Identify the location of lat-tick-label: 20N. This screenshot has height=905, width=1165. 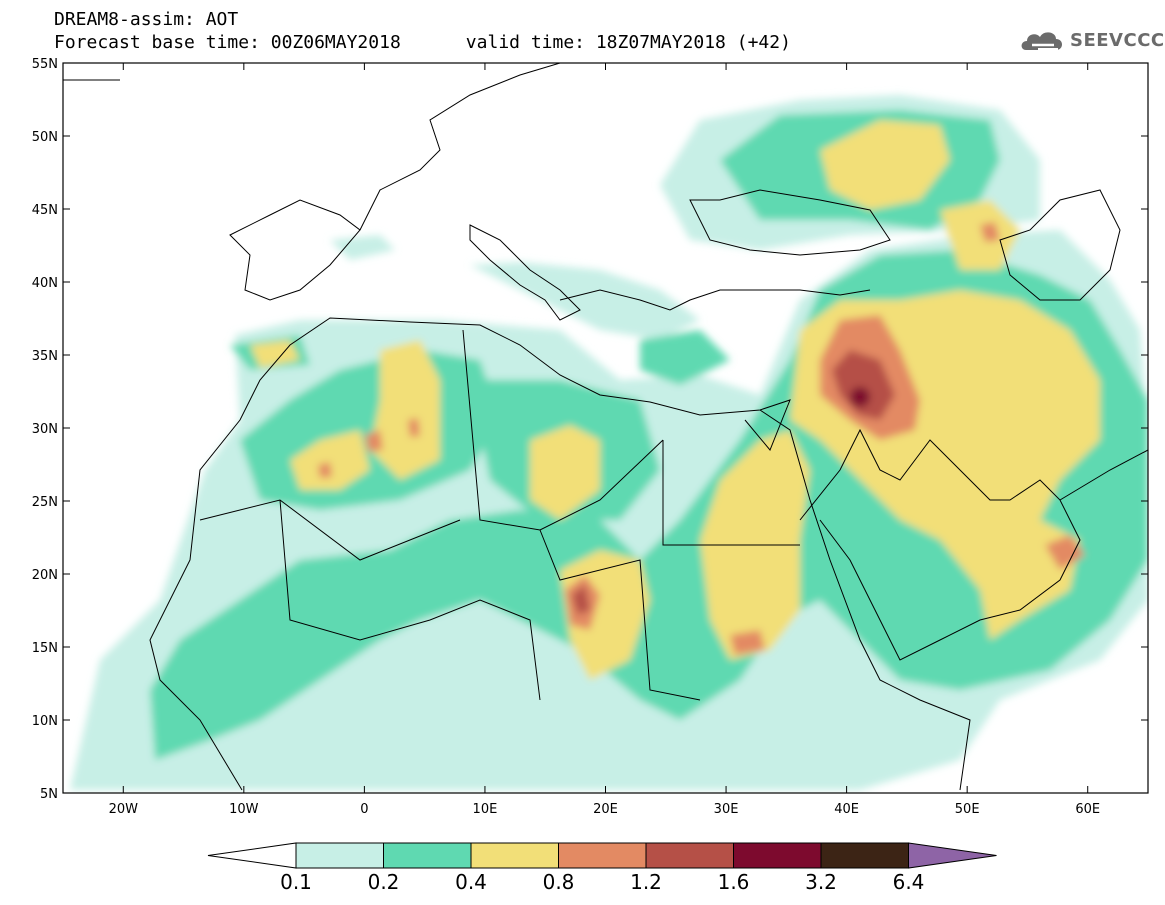
(45, 575).